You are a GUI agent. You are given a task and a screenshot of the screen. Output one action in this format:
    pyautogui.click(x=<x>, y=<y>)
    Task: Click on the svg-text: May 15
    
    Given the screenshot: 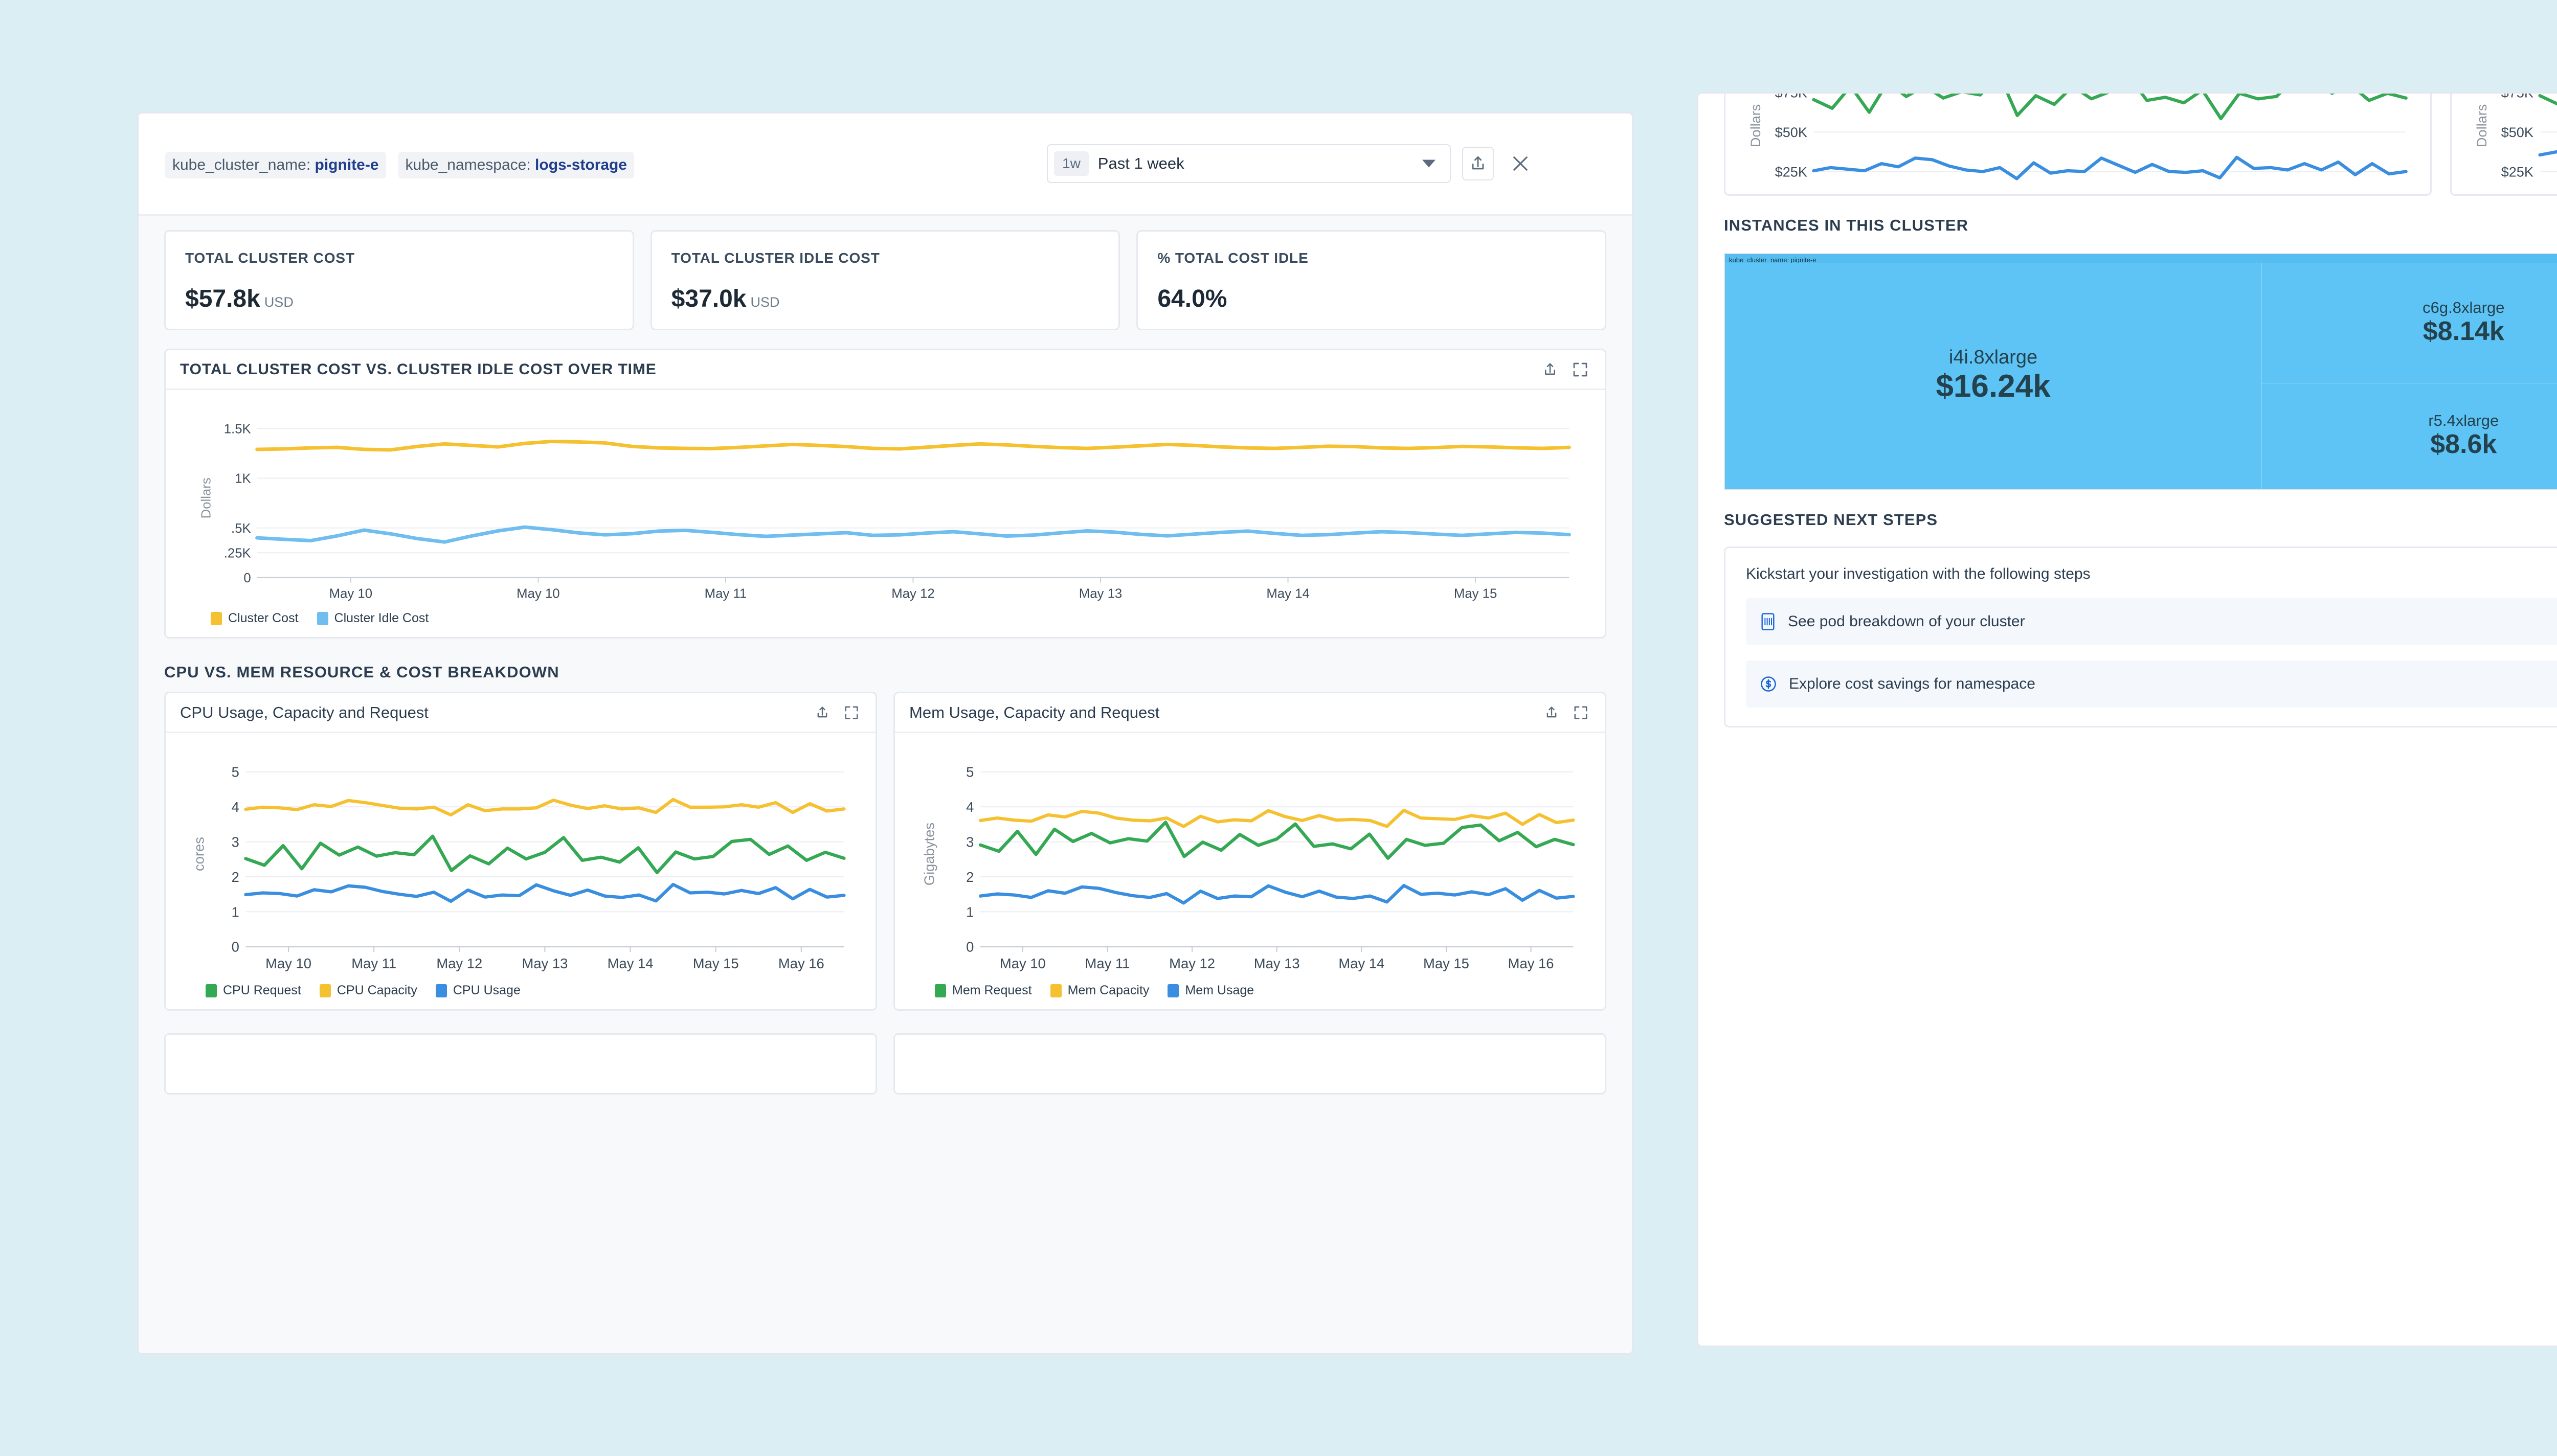 What is the action you would take?
    pyautogui.click(x=716, y=963)
    